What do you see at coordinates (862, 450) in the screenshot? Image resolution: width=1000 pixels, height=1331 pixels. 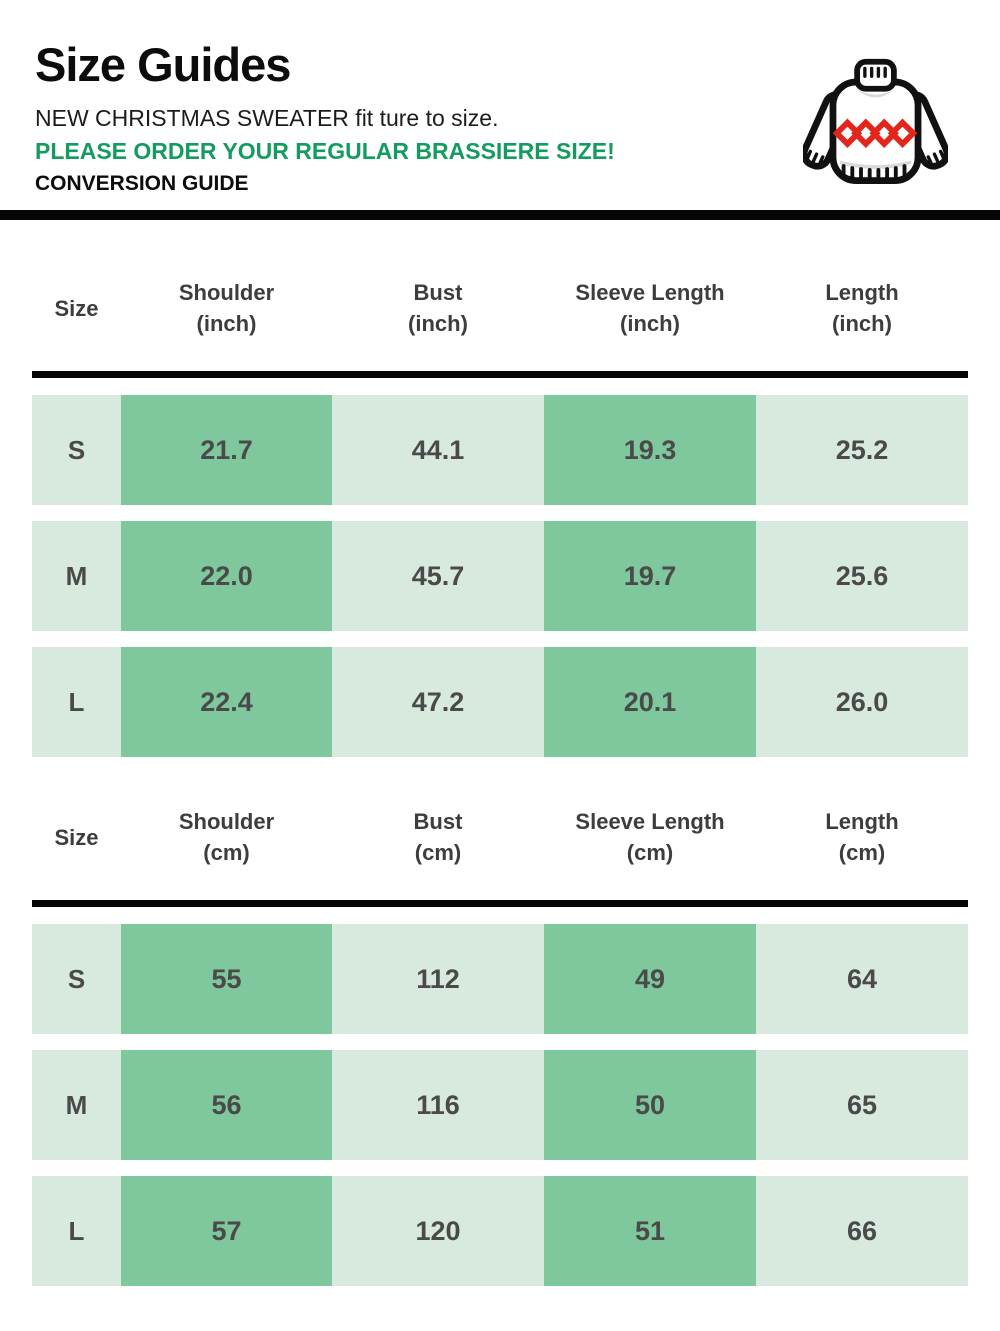 I see `value-cell: 25.2` at bounding box center [862, 450].